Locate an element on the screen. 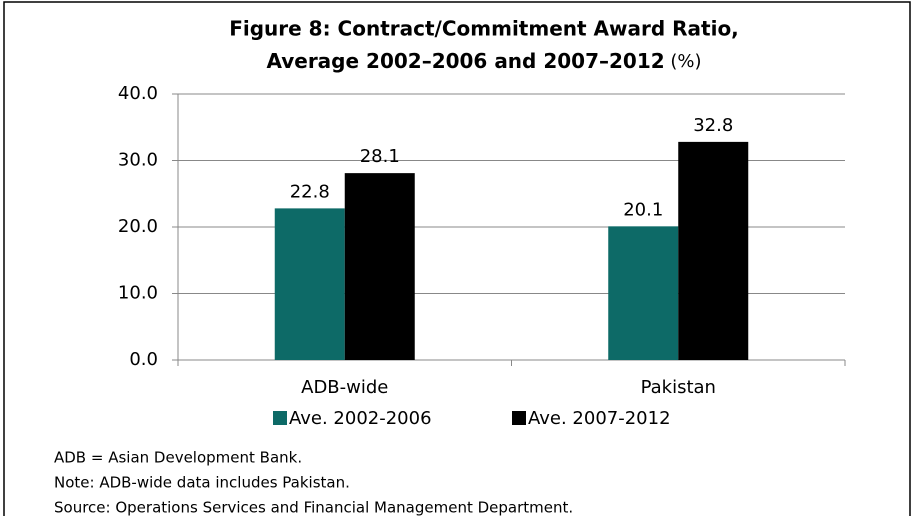 This screenshot has width=915, height=516. x-tick-label: Pakistan is located at coordinates (678, 387).